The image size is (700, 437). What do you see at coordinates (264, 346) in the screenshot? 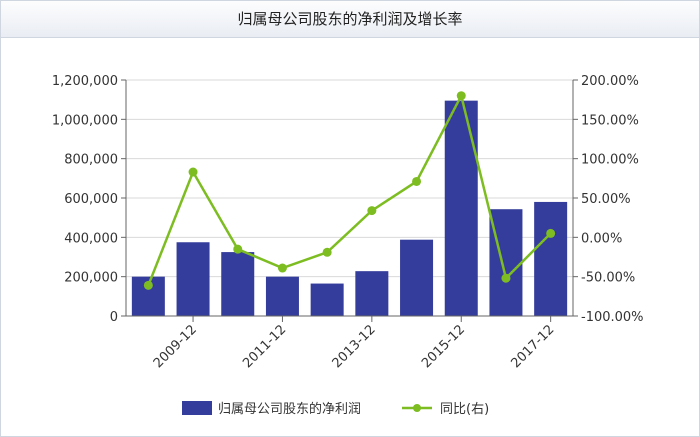
I see `x-tick-label: 2011-12` at bounding box center [264, 346].